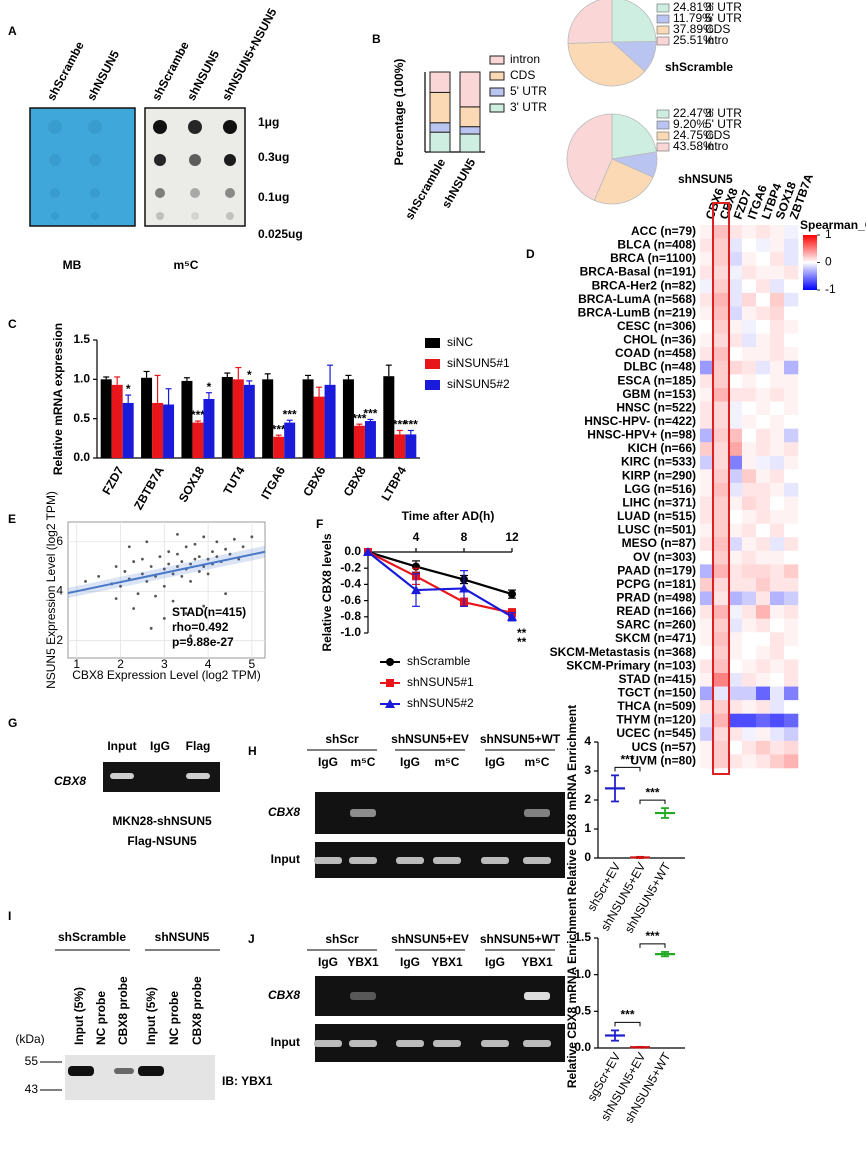 This screenshot has height=1150, width=866. Describe the element at coordinates (657, 679) in the screenshot. I see `row-label: STAD (n=415)` at that location.